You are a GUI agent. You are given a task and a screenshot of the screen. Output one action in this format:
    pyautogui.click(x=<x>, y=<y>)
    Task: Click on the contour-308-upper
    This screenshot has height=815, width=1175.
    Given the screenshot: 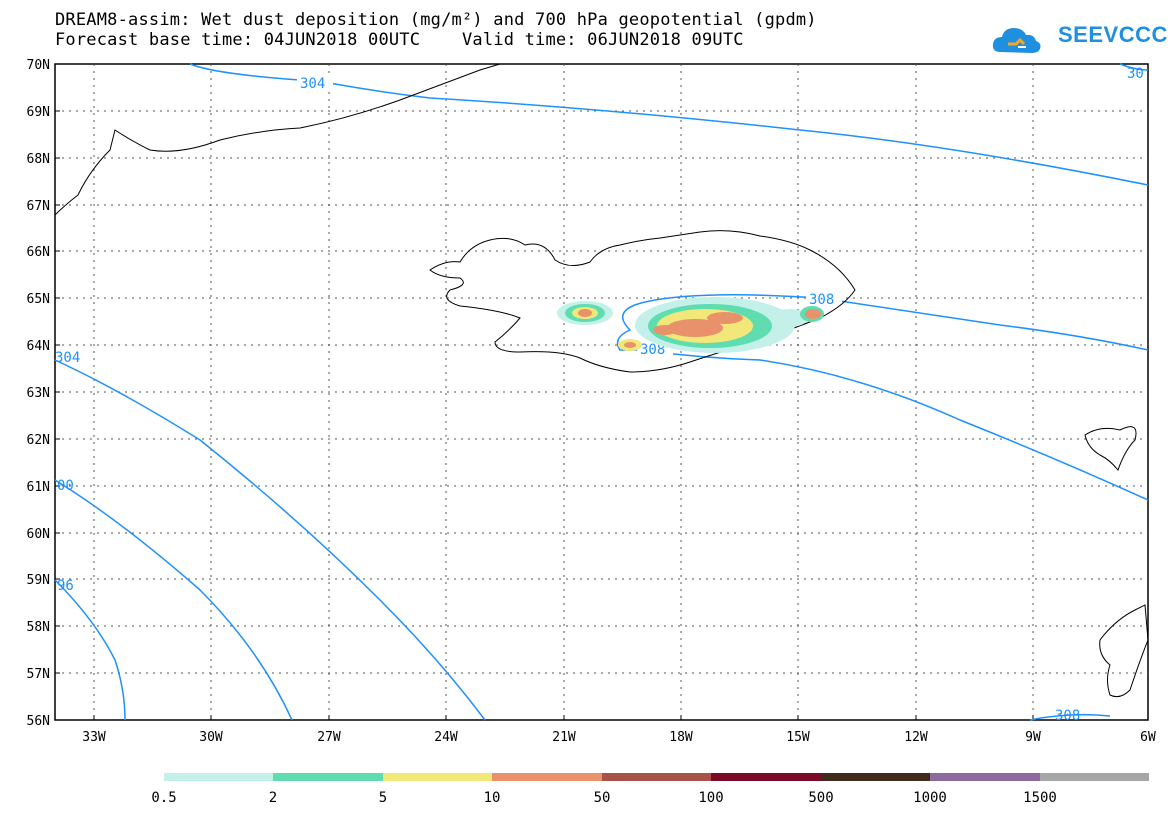 What is the action you would take?
    pyautogui.click(x=896, y=322)
    